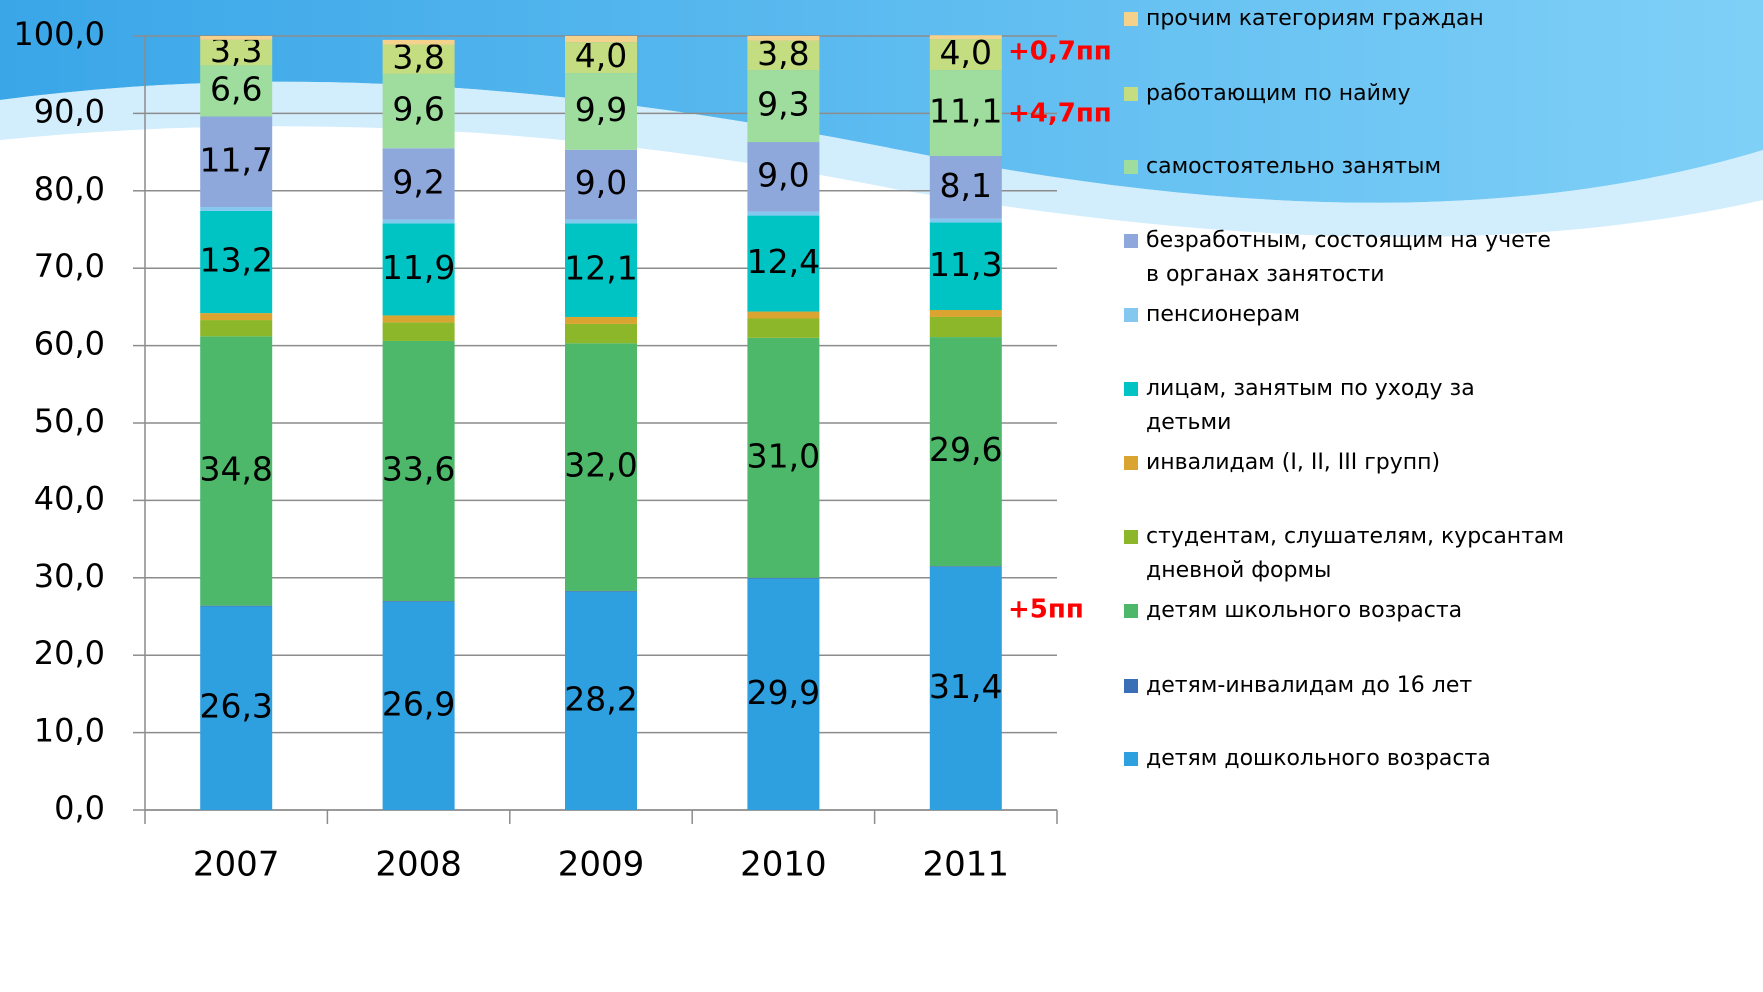  Describe the element at coordinates (1293, 462) in the screenshot. I see `legend-label: инвалидам (I, II, III групп)` at that location.